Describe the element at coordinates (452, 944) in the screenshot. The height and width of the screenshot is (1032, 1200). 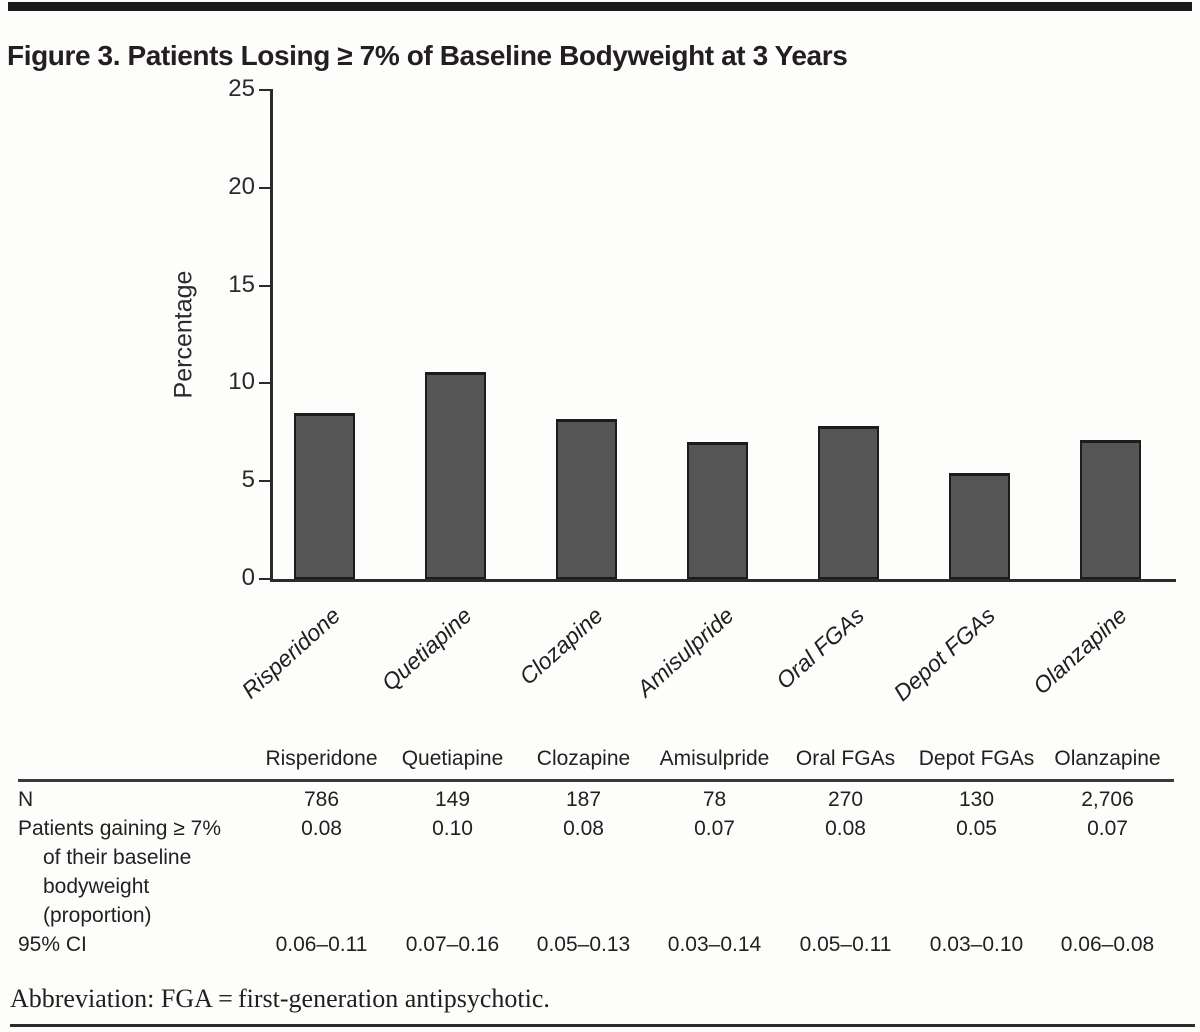
I see `cell-value: 0.07–0.16` at that location.